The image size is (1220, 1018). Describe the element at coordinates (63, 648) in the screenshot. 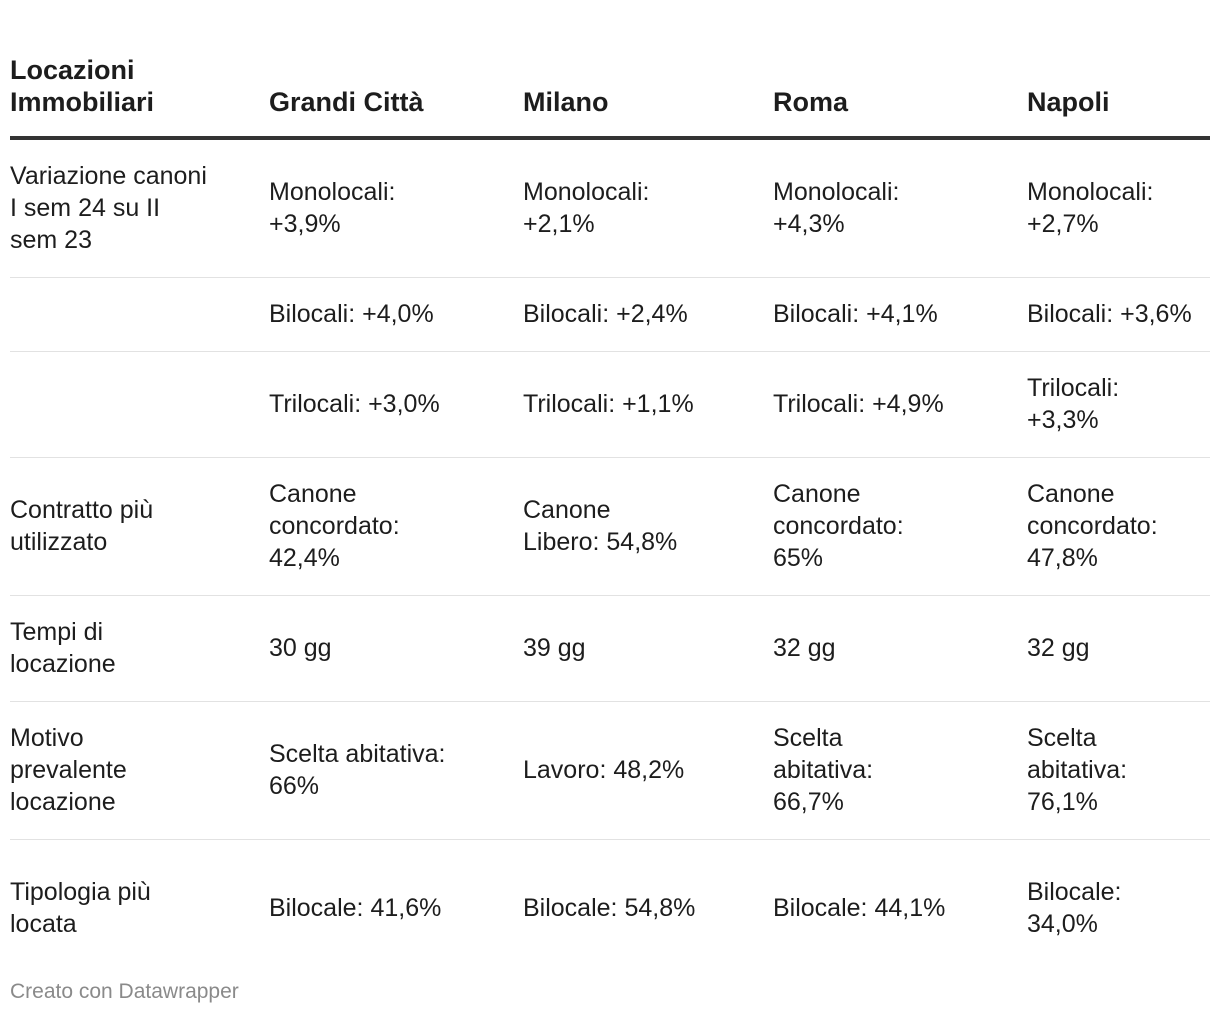

I see `row-label: Tempi di locazione` at that location.